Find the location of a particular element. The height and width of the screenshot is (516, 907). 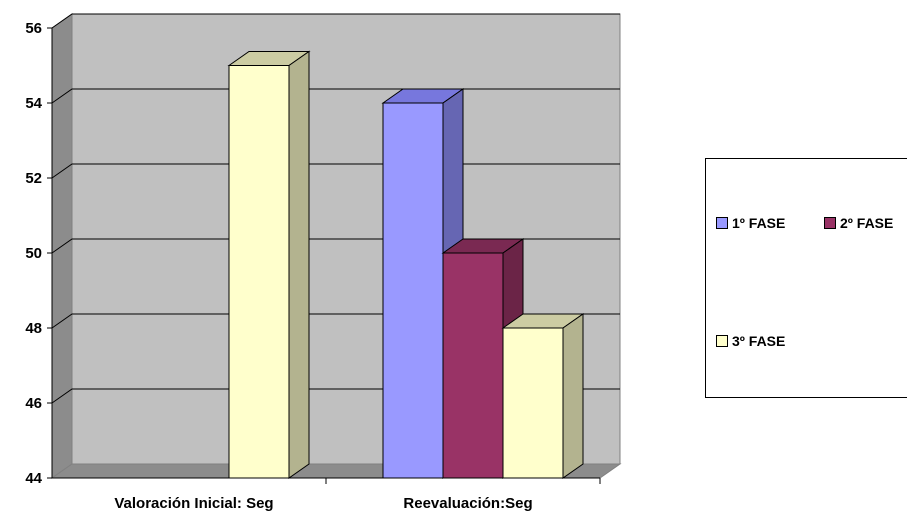

legend-item-2: 2º FASE is located at coordinates (858, 223).